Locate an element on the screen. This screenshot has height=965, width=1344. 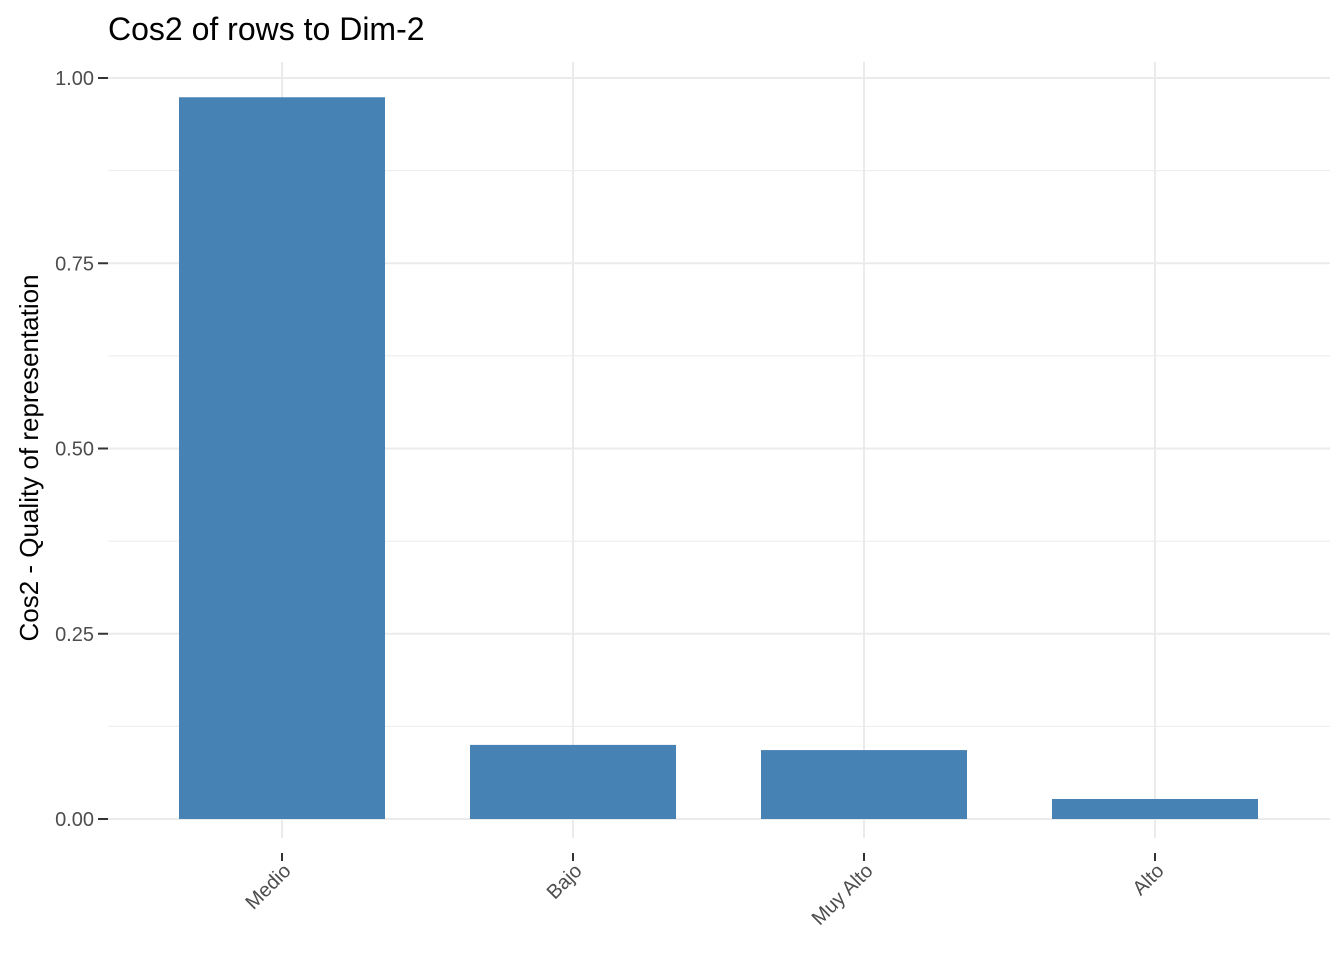
x-tick-label: Alto is located at coordinates (1149, 880).